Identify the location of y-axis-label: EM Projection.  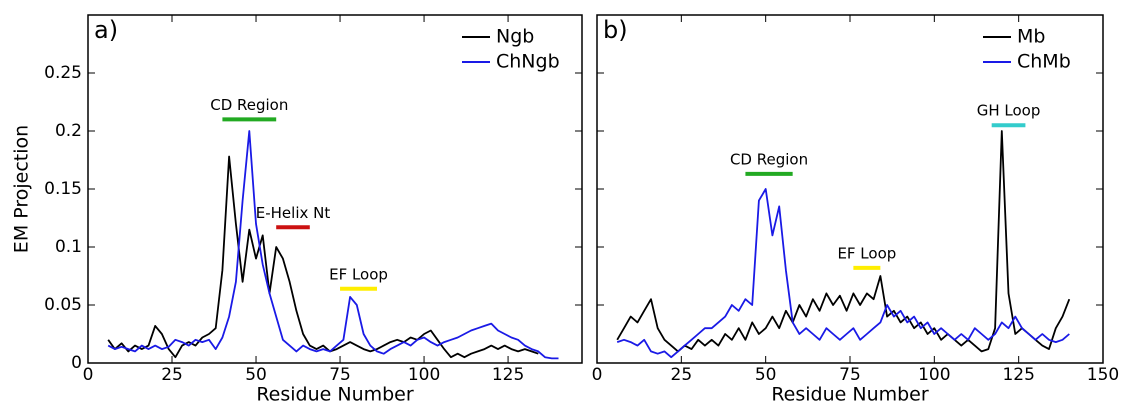
(22, 189).